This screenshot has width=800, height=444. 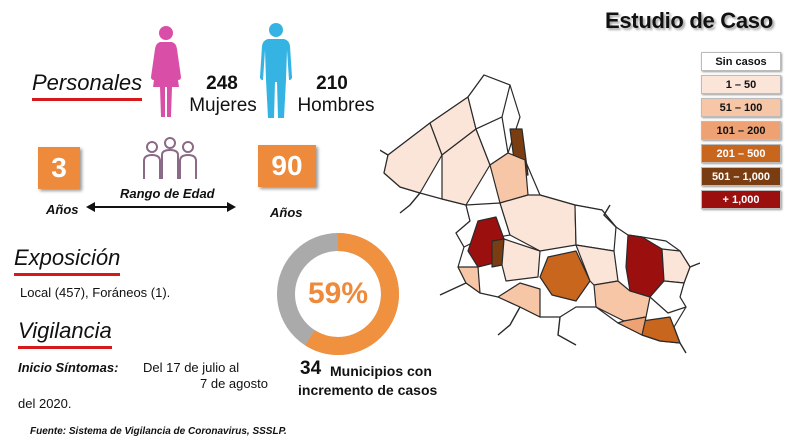 What do you see at coordinates (276, 70) in the screenshot?
I see `male-figure-icon` at bounding box center [276, 70].